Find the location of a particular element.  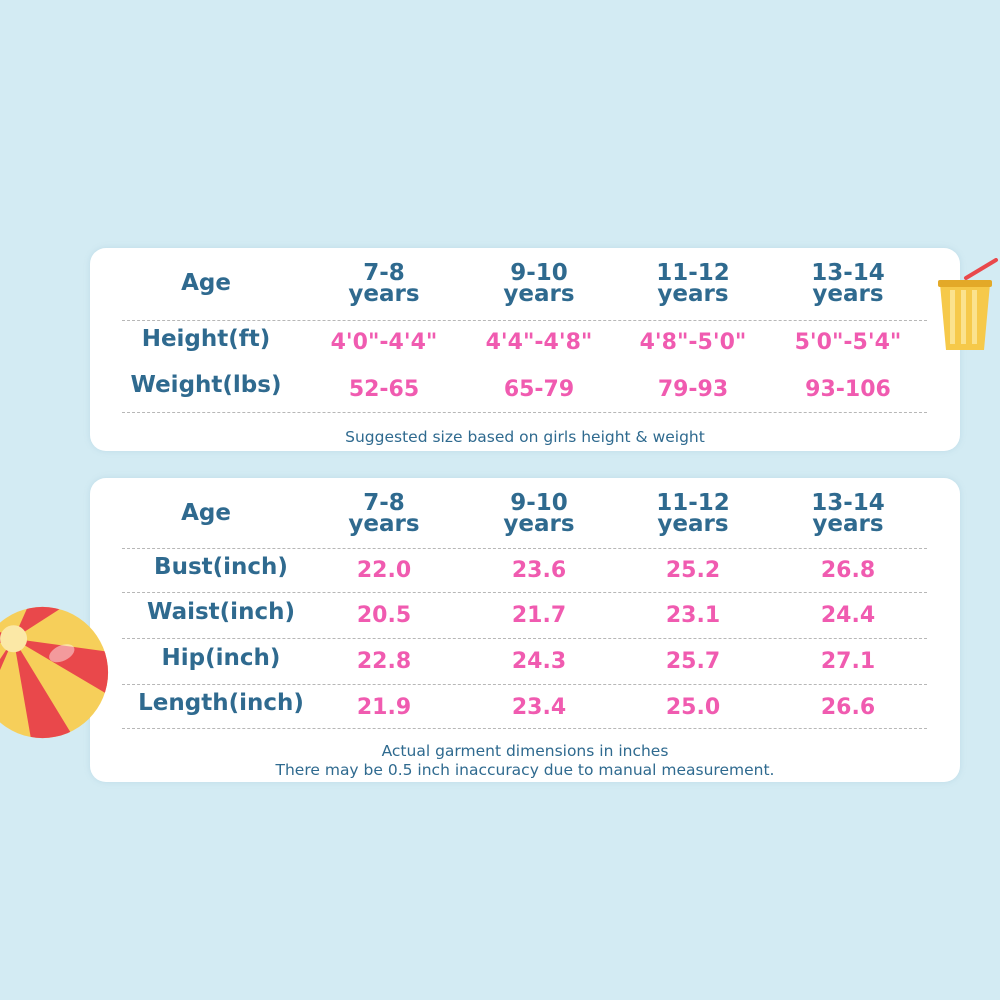

row-label-waist: Waist(inch) is located at coordinates (221, 612).